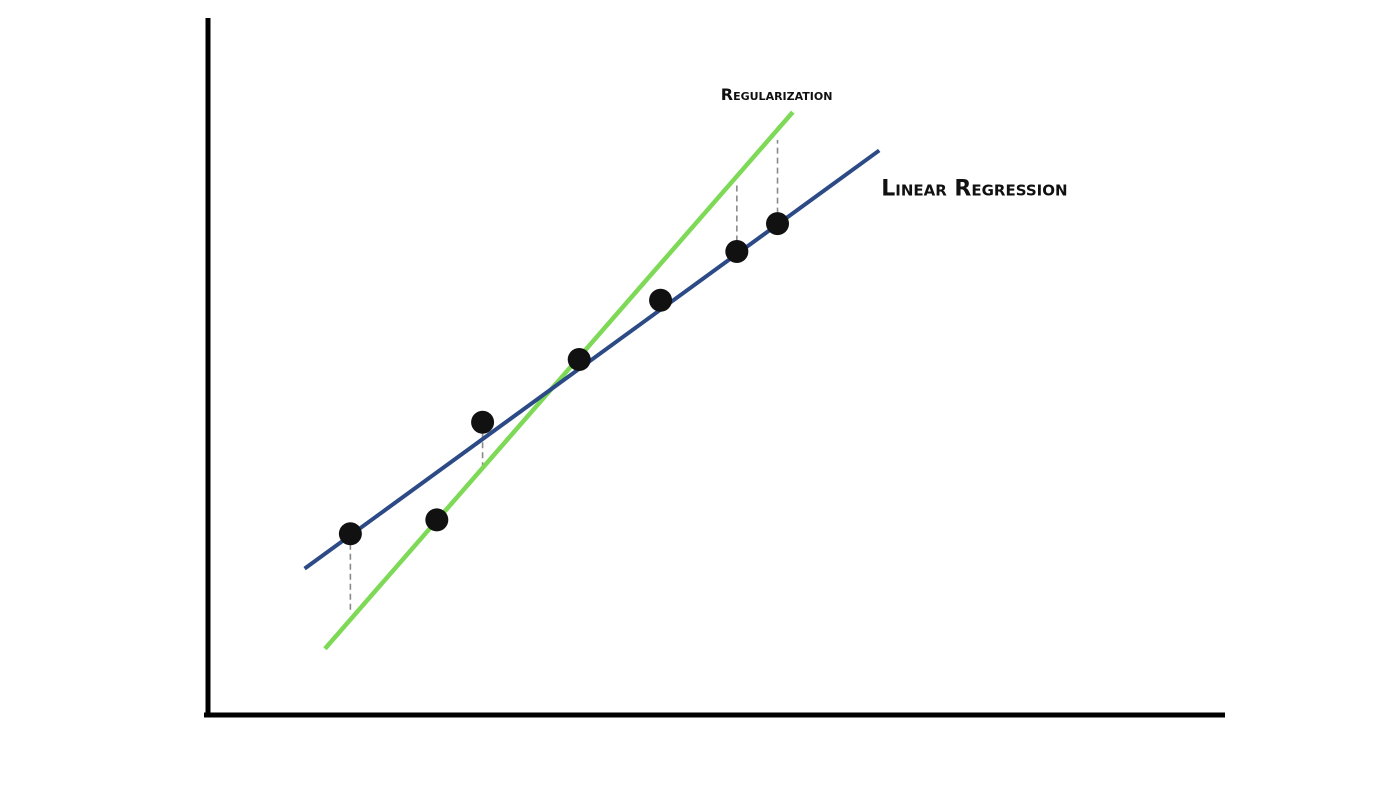 Image resolution: width=1400 pixels, height=788 pixels. I want to click on linear-regression-label: Linear Regression, so click(974, 188).